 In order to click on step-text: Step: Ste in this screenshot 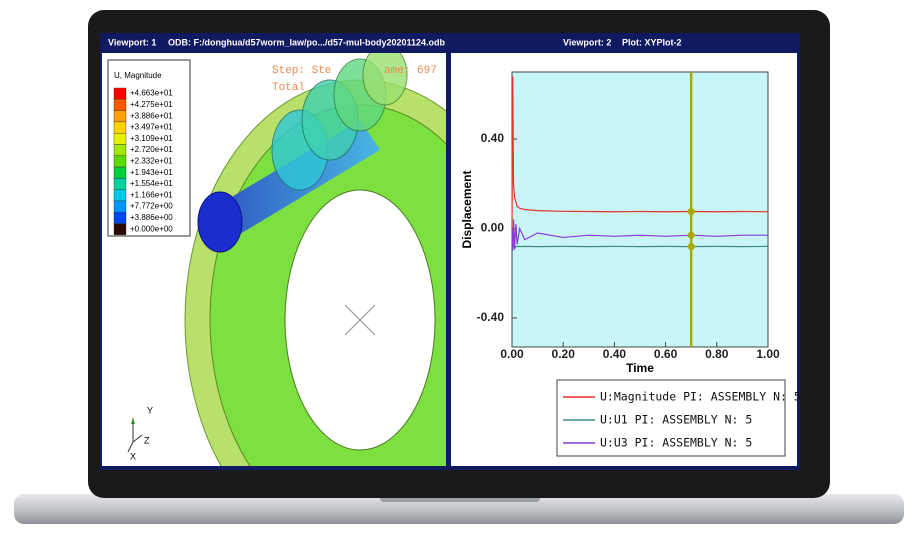, I will do `click(301, 71)`.